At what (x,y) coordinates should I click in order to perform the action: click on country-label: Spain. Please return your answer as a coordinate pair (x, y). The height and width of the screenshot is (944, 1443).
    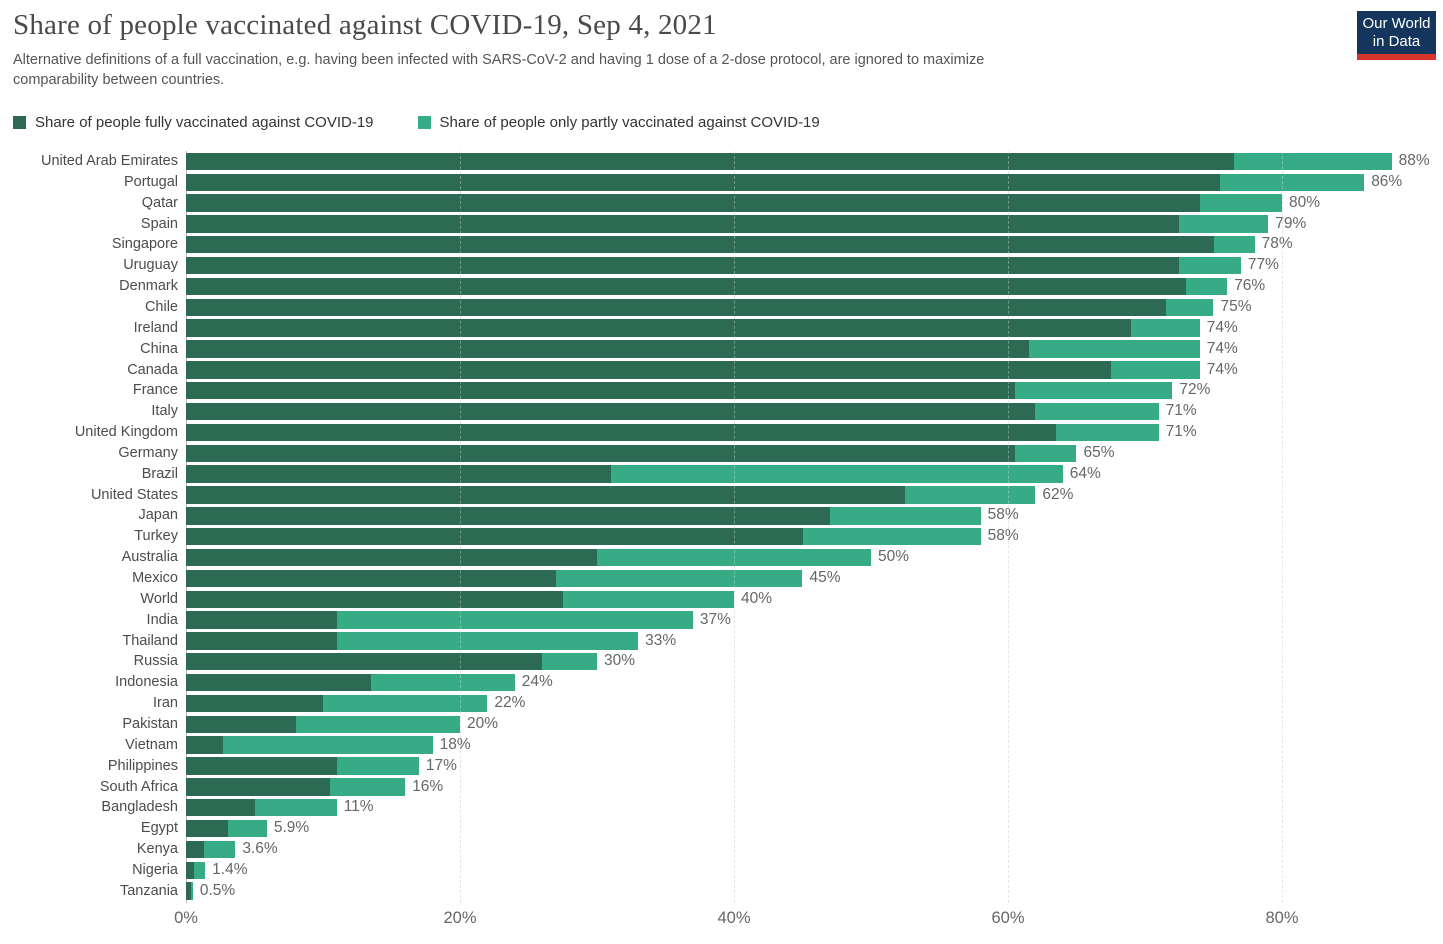
    Looking at the image, I should click on (159, 223).